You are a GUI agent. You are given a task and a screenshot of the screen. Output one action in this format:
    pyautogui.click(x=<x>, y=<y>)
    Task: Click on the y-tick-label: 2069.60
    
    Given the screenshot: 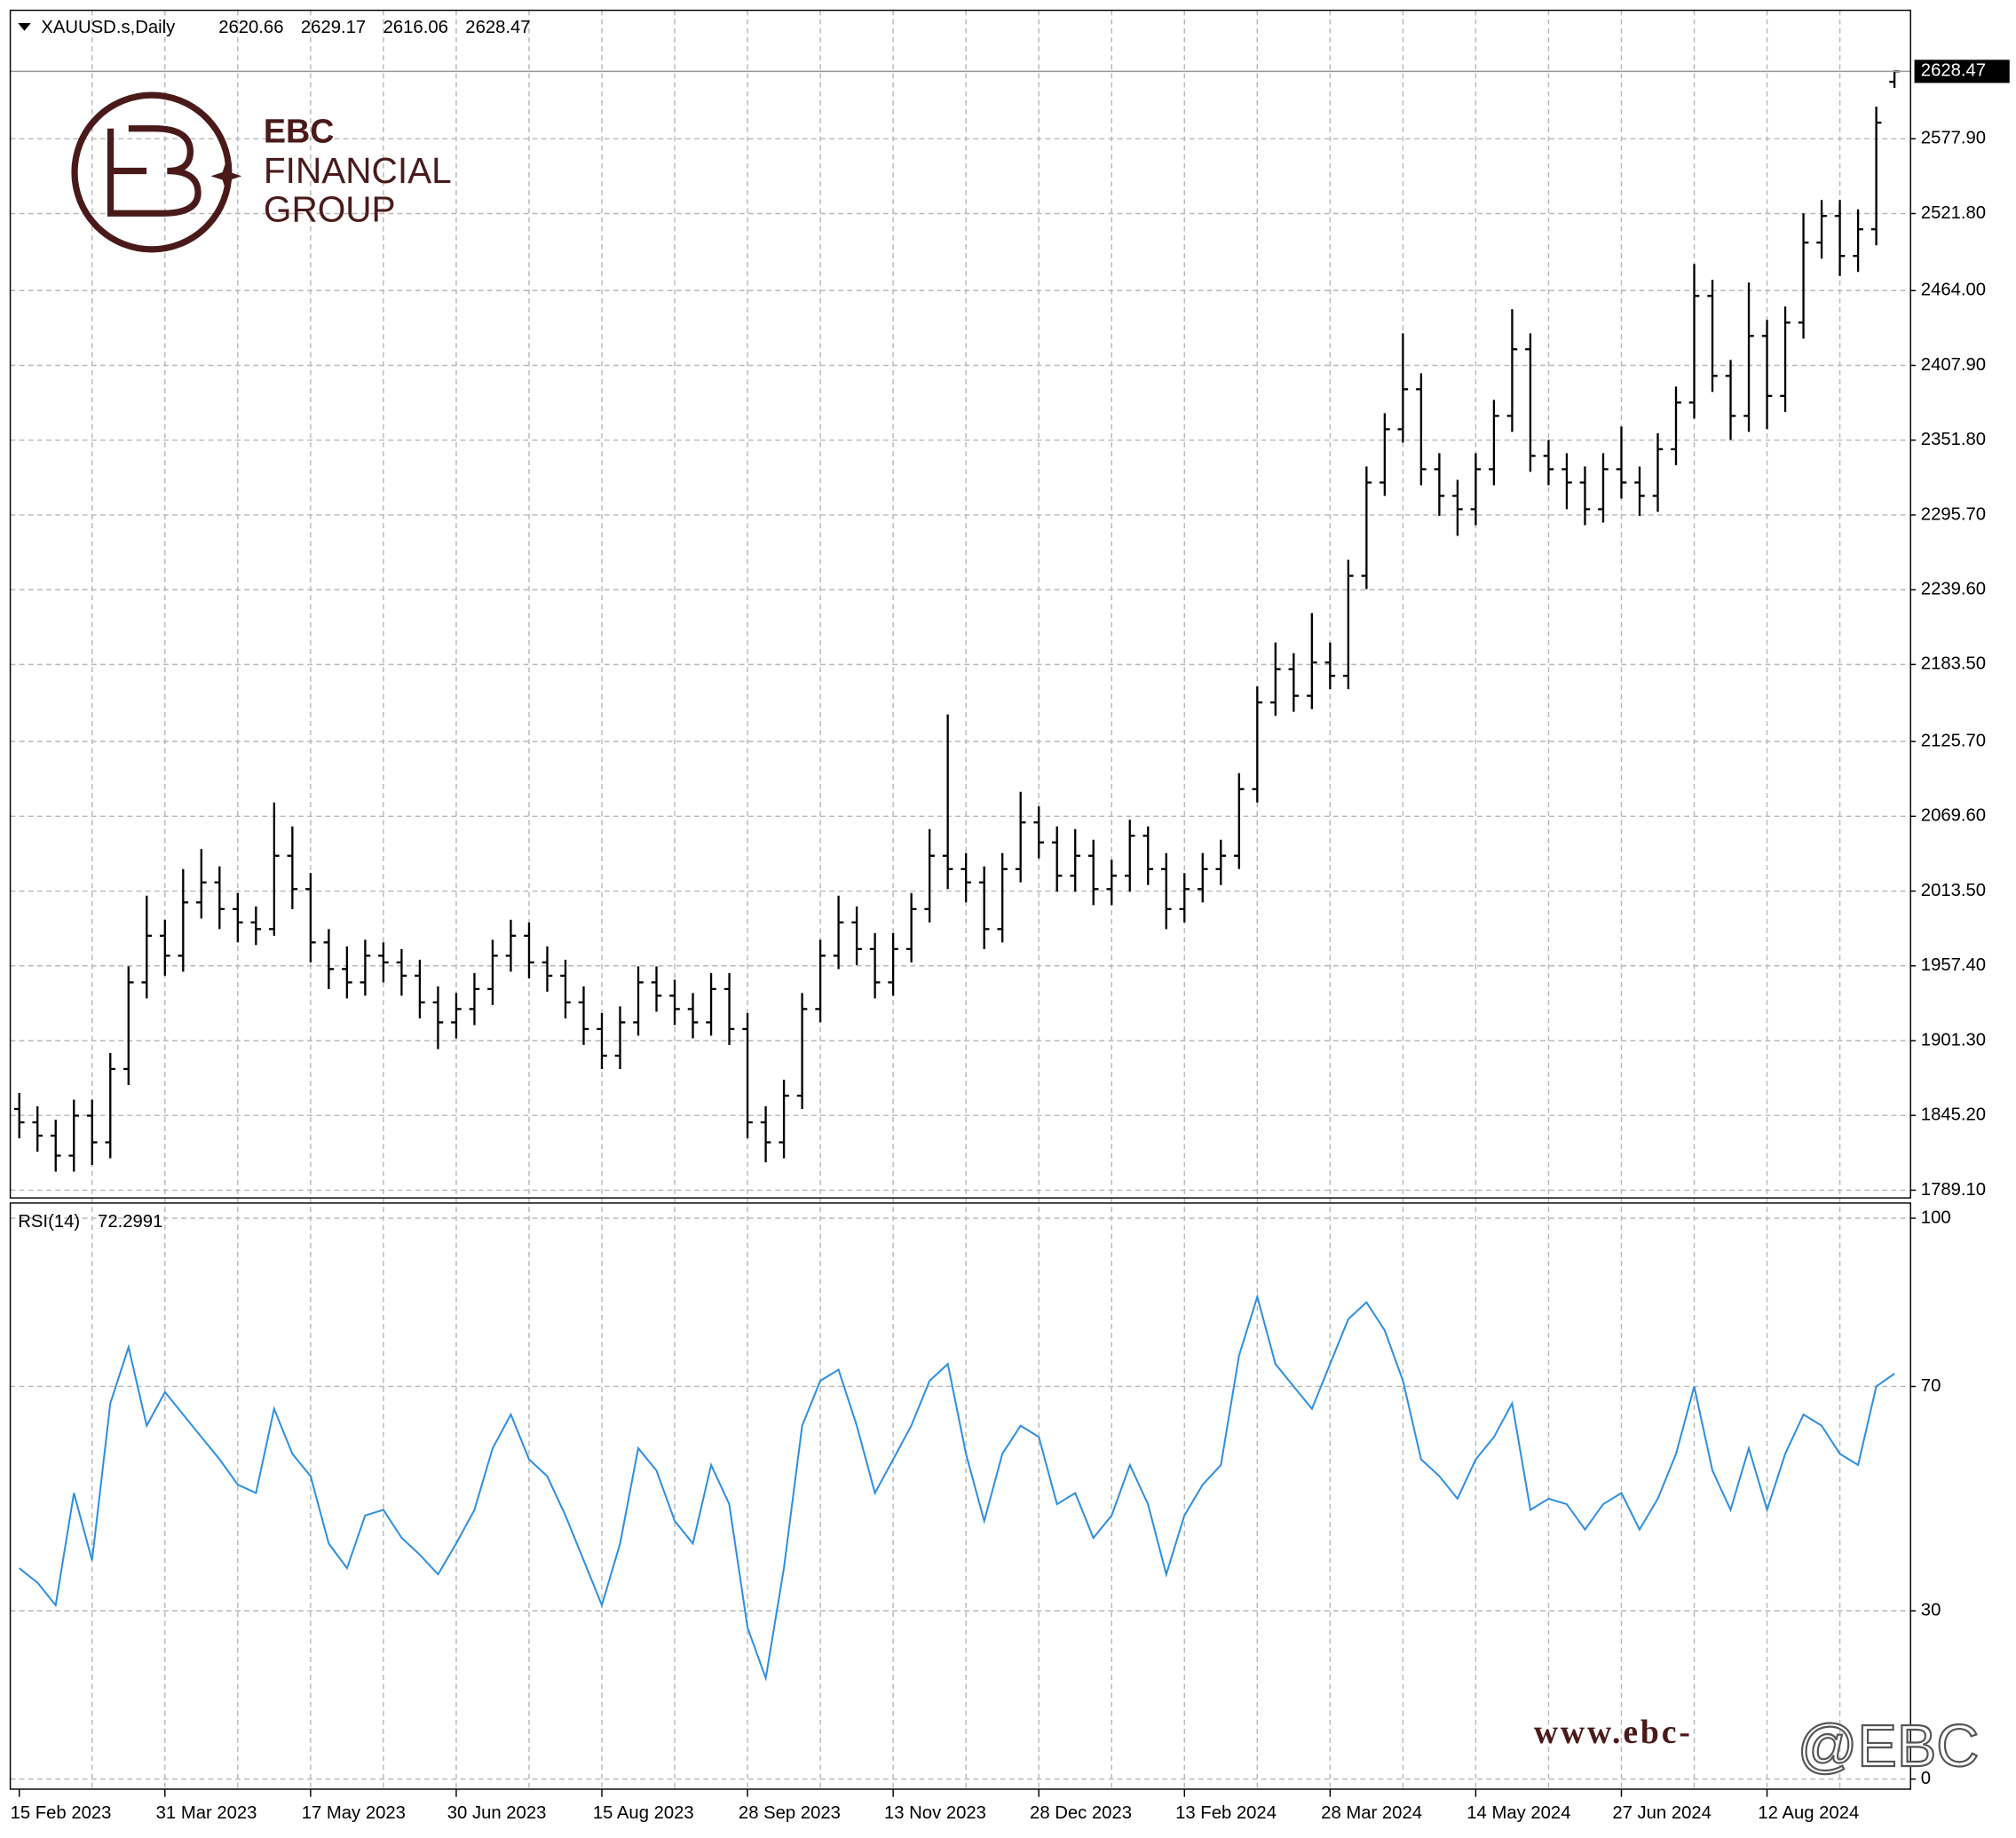 What is the action you would take?
    pyautogui.click(x=1953, y=816)
    